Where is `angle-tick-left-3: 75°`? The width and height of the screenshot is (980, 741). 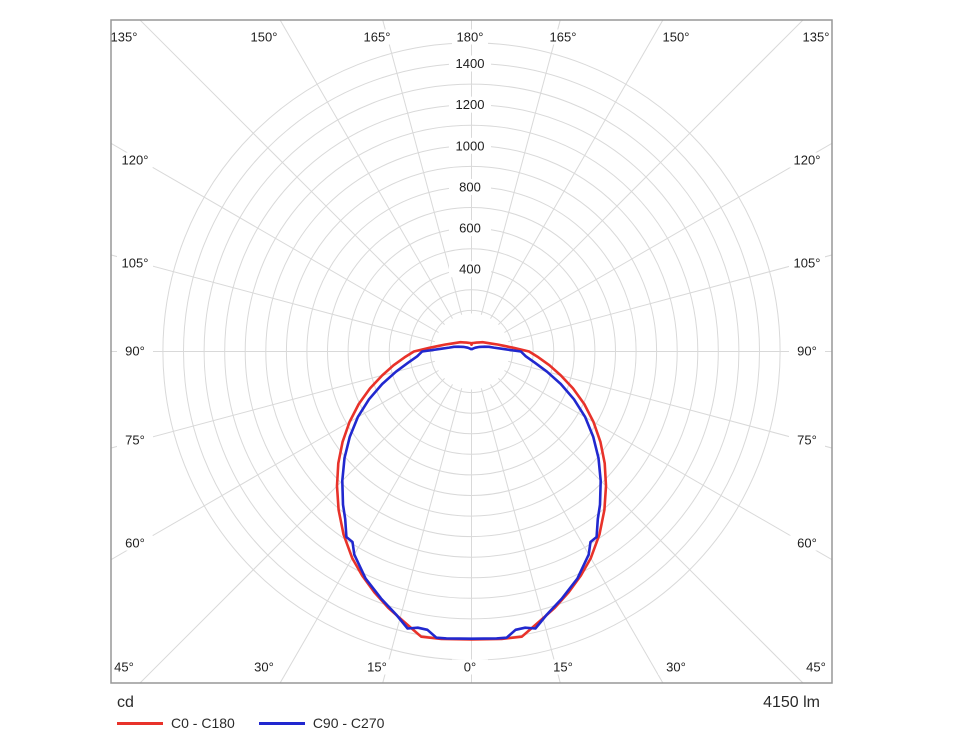 angle-tick-left-3: 75° is located at coordinates (135, 440).